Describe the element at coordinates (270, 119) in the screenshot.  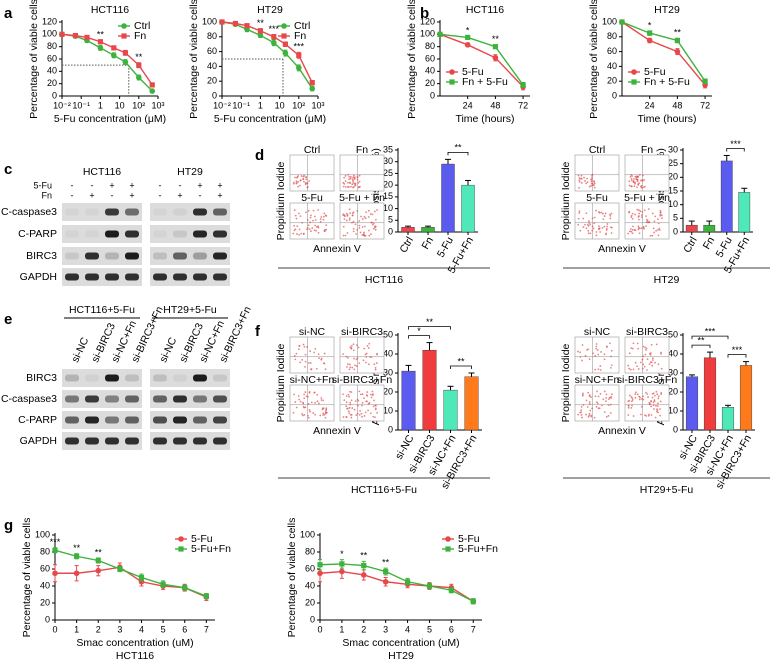
I see `x-axis-label: 5-Fu concentration (μM)` at that location.